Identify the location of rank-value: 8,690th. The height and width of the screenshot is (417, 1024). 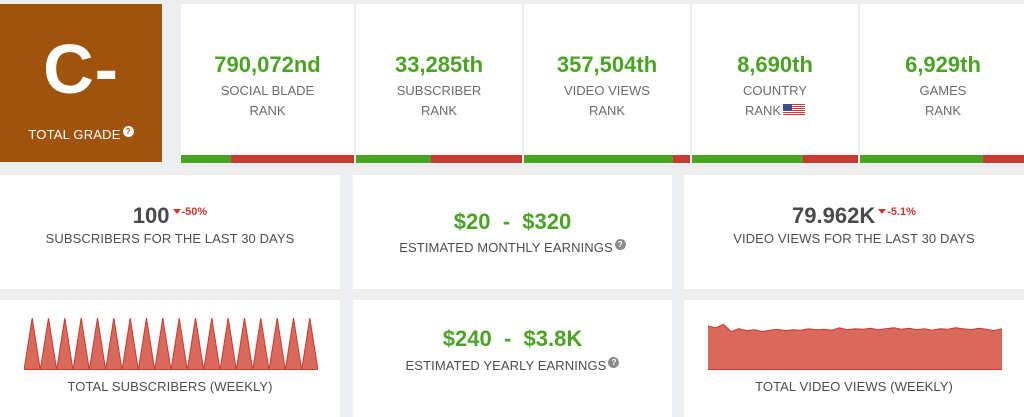
(775, 64).